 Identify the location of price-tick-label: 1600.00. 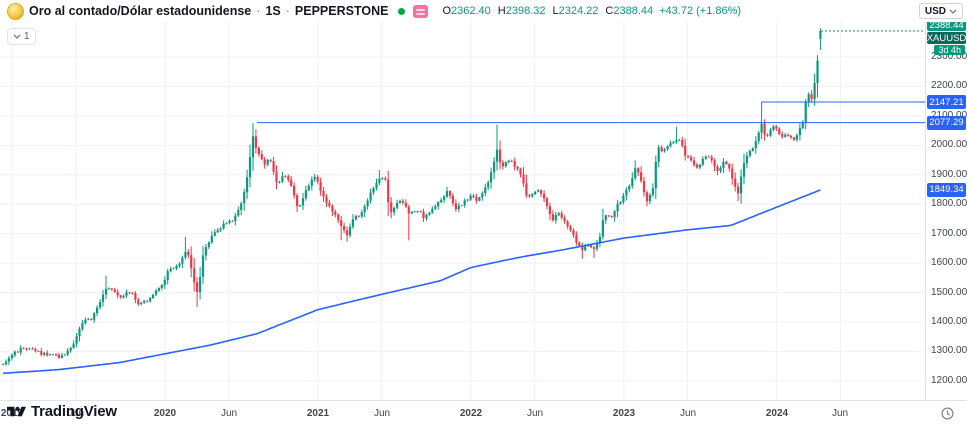
(949, 263).